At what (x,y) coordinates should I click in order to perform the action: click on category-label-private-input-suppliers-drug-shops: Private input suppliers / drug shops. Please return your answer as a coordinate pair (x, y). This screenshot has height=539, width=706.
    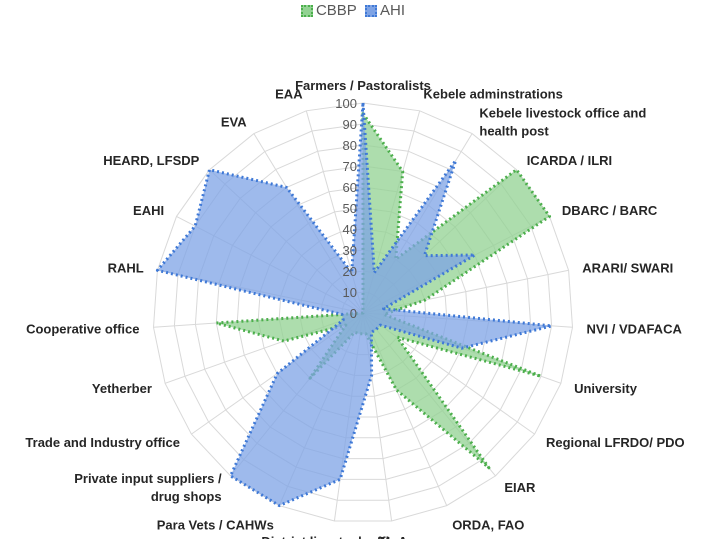
    Looking at the image, I should click on (148, 487).